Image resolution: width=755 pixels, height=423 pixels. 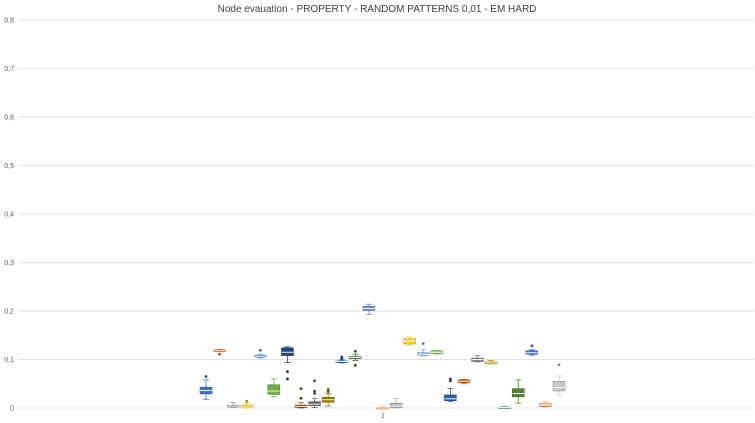 I want to click on x-axis-tick-labels: 1, so click(x=383, y=416).